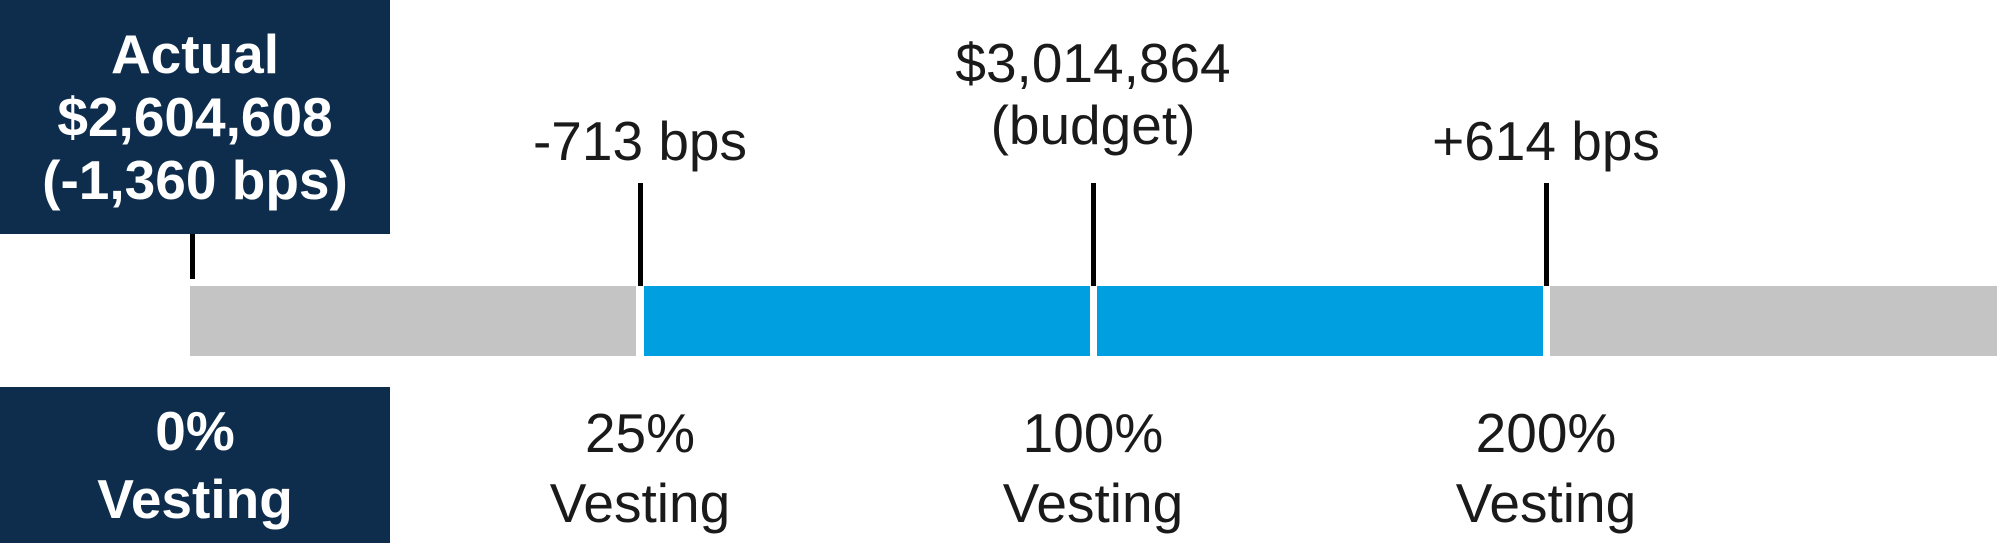 This screenshot has width=2000, height=546. Describe the element at coordinates (1320, 321) in the screenshot. I see `bar-target-to-max` at that location.